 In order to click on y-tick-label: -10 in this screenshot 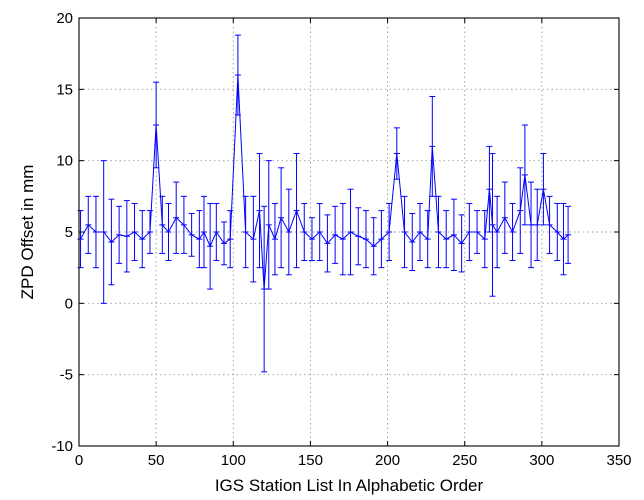, I will do `click(62, 446)`.